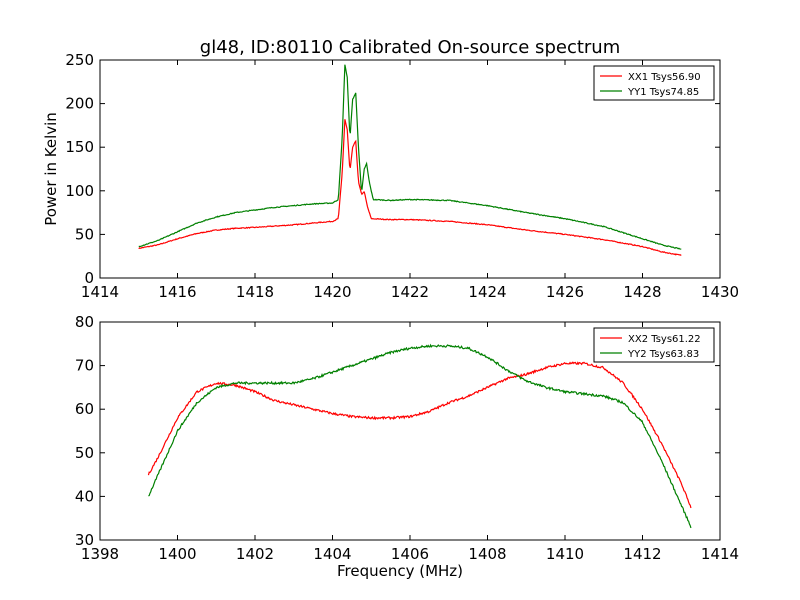 This screenshot has height=600, width=800. What do you see at coordinates (664, 77) in the screenshot?
I see `legend-entry-1: XX1 Tsys56.90` at bounding box center [664, 77].